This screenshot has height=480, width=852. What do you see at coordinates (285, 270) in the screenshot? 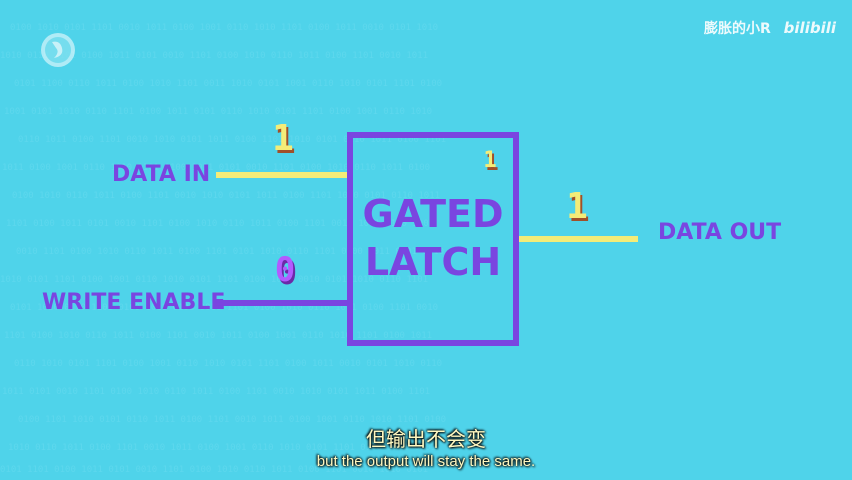
I see `write-enable-value: 0` at bounding box center [285, 270].